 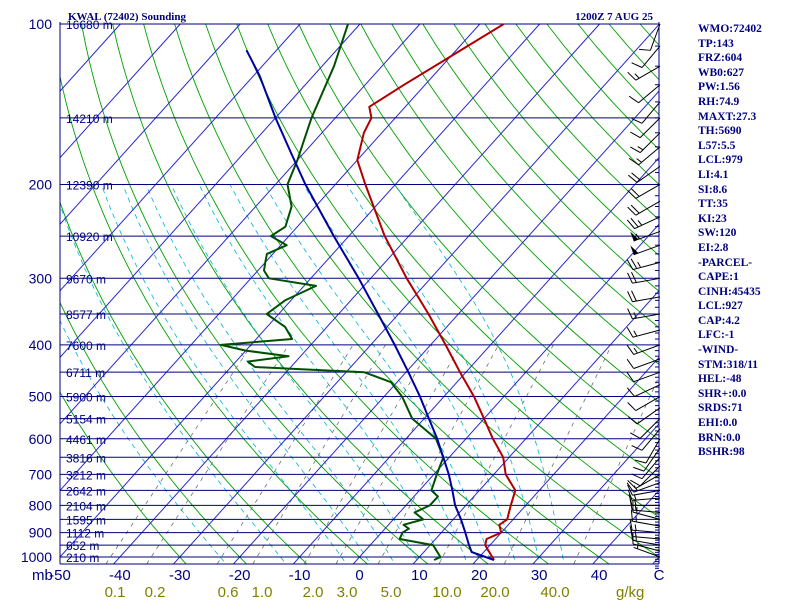 What do you see at coordinates (634, 250) in the screenshot?
I see `wind-barb-flag` at bounding box center [634, 250].